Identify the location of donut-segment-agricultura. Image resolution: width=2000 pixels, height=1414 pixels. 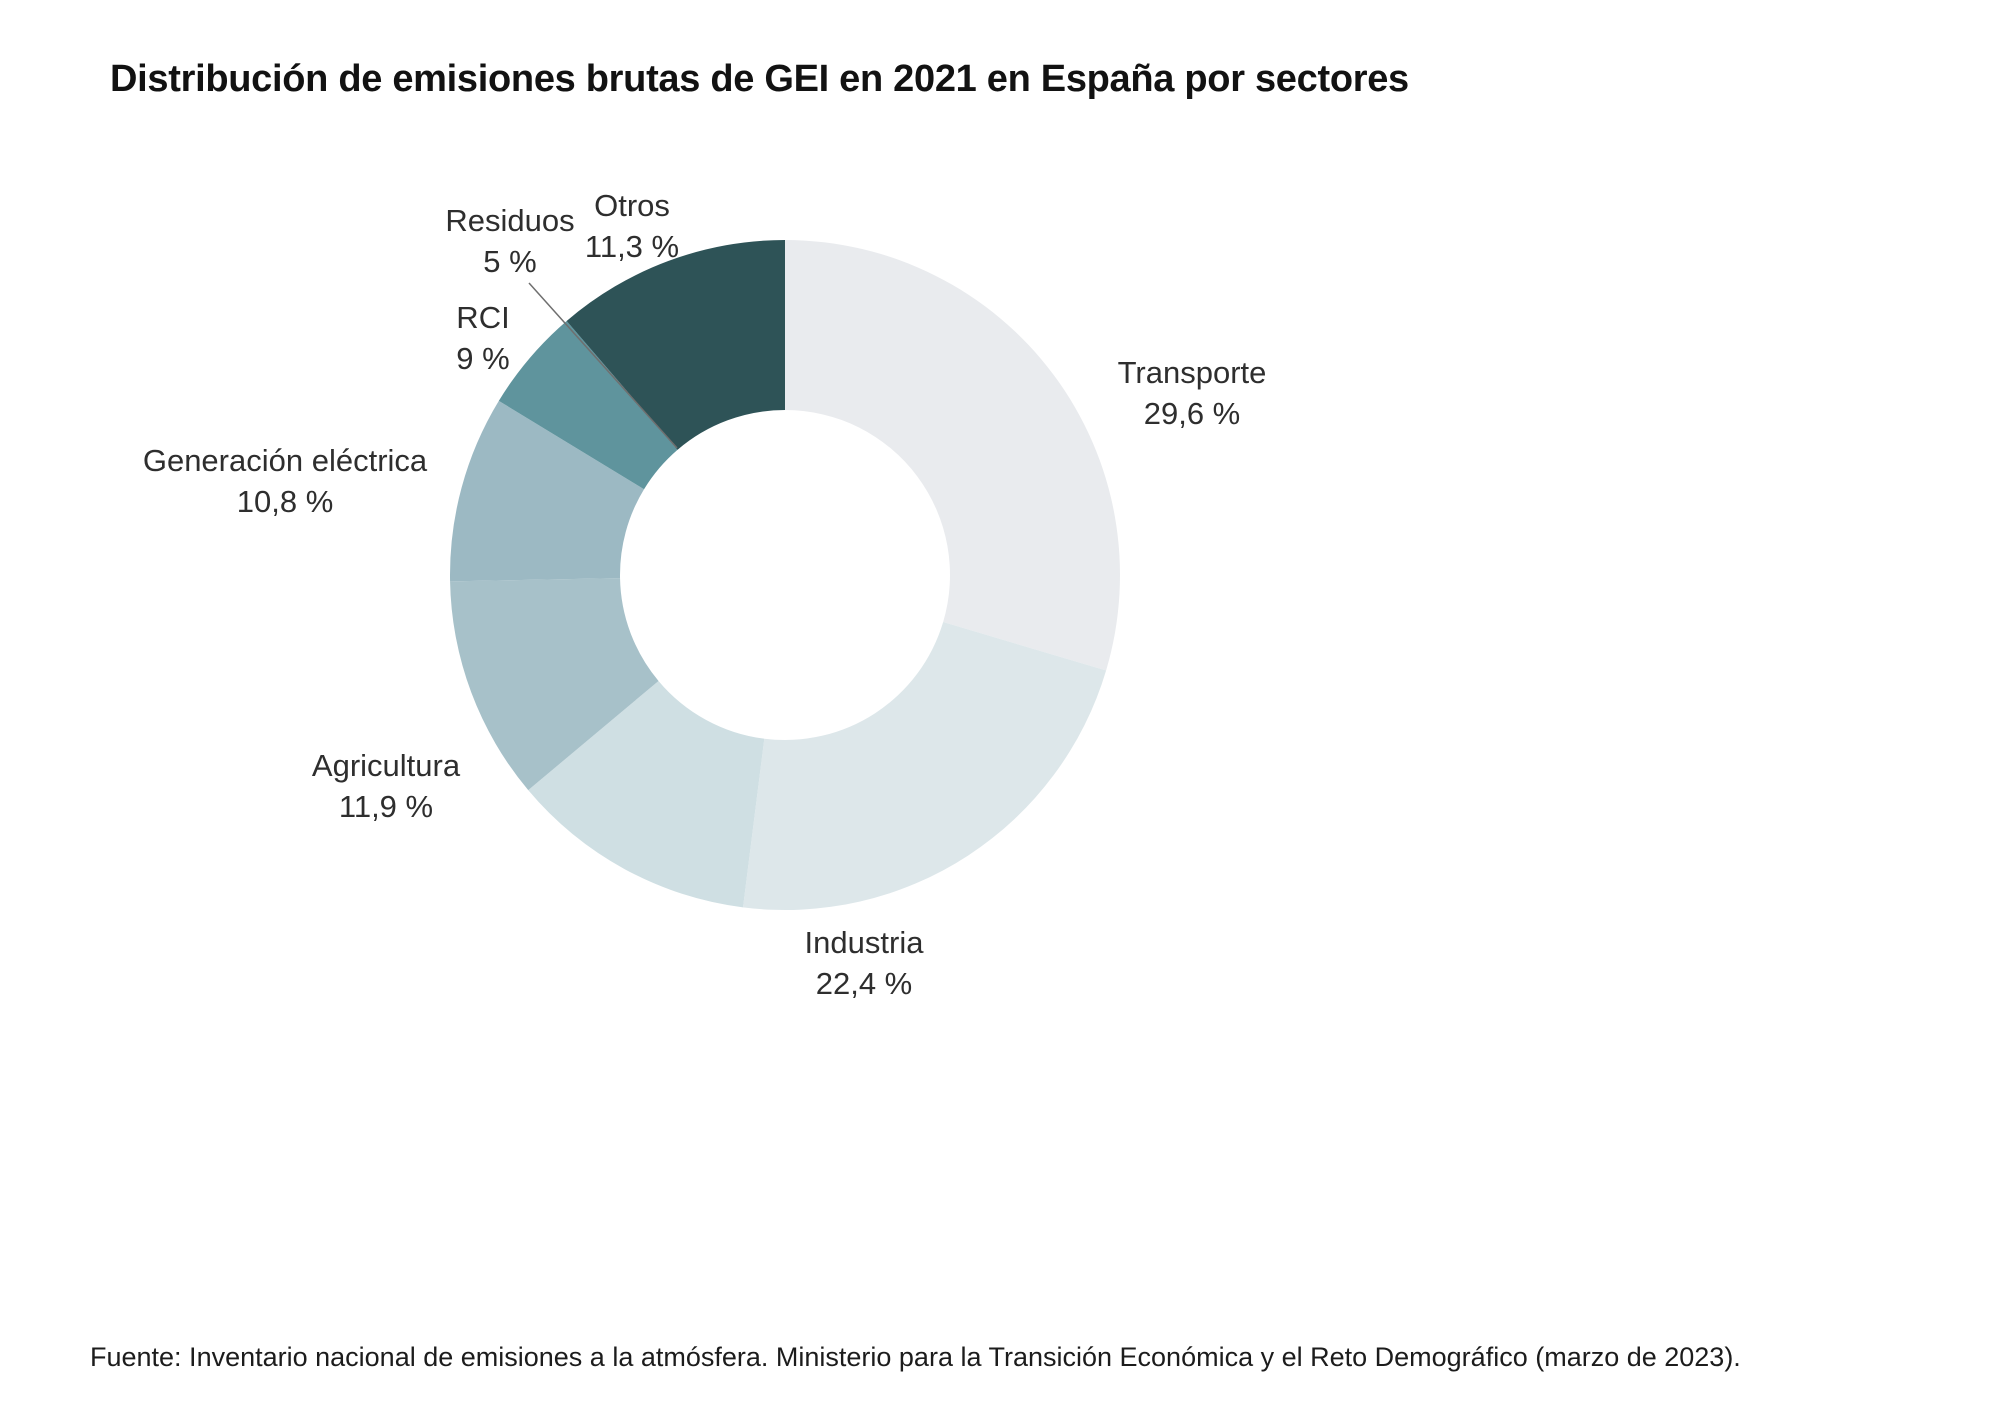
(646, 794).